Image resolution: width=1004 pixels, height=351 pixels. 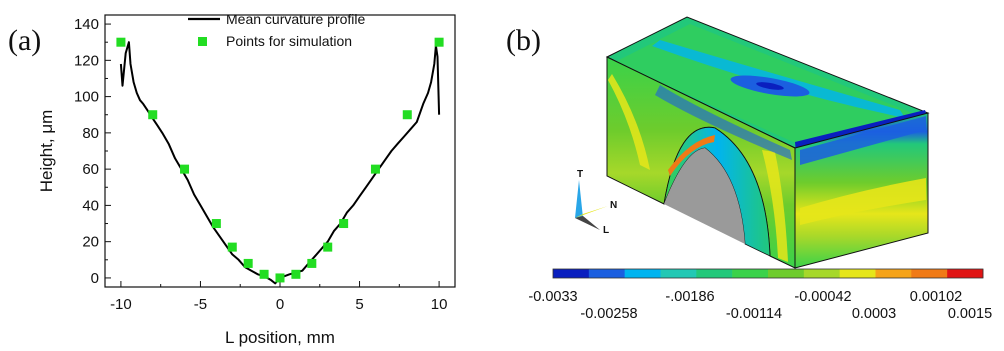 What do you see at coordinates (359, 304) in the screenshot?
I see `x-tick-label: 5` at bounding box center [359, 304].